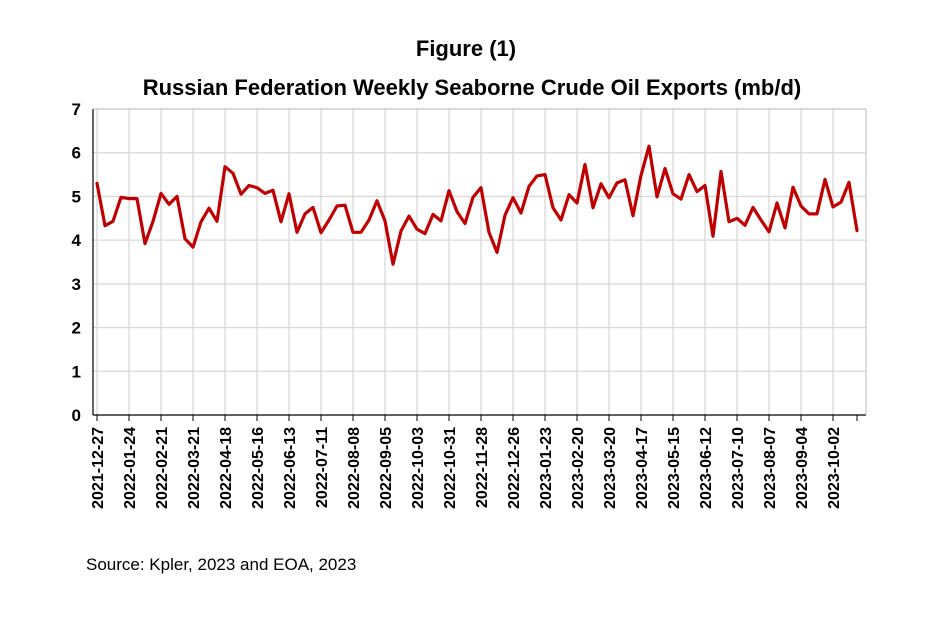 This screenshot has width=933, height=644. What do you see at coordinates (226, 468) in the screenshot?
I see `x-tick-label: 2022-04-18` at bounding box center [226, 468].